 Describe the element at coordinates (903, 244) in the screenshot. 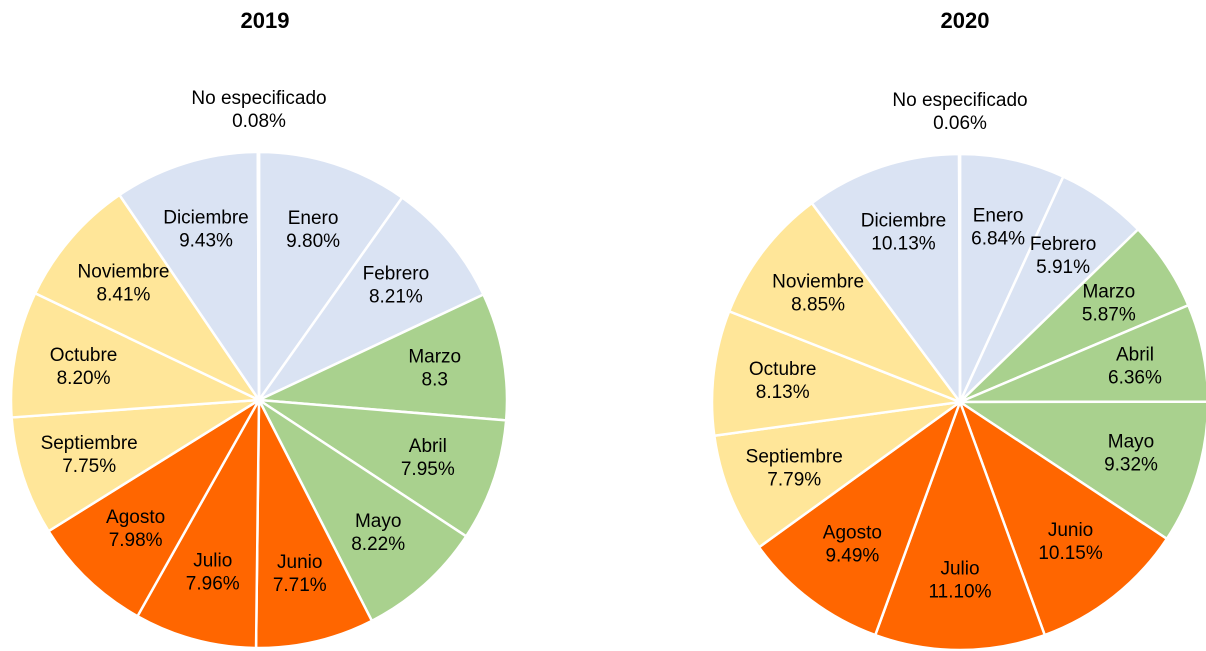

I see `slice-value: 10.13%` at that location.